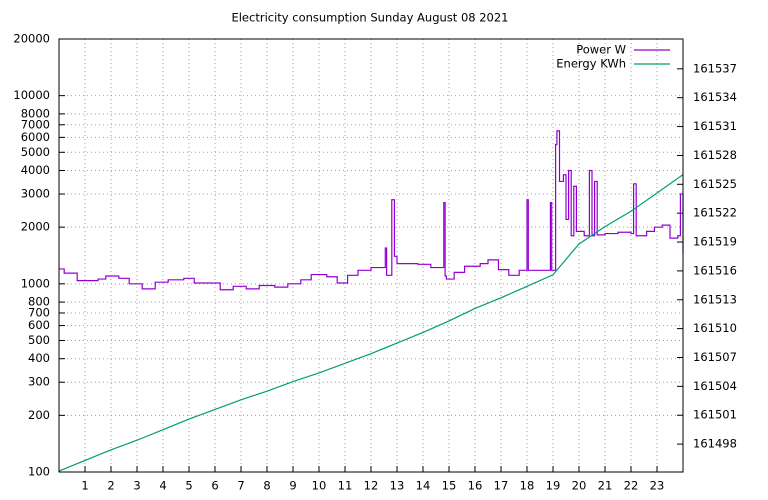  Describe the element at coordinates (188, 486) in the screenshot. I see `x-tick-label: 5` at that location.